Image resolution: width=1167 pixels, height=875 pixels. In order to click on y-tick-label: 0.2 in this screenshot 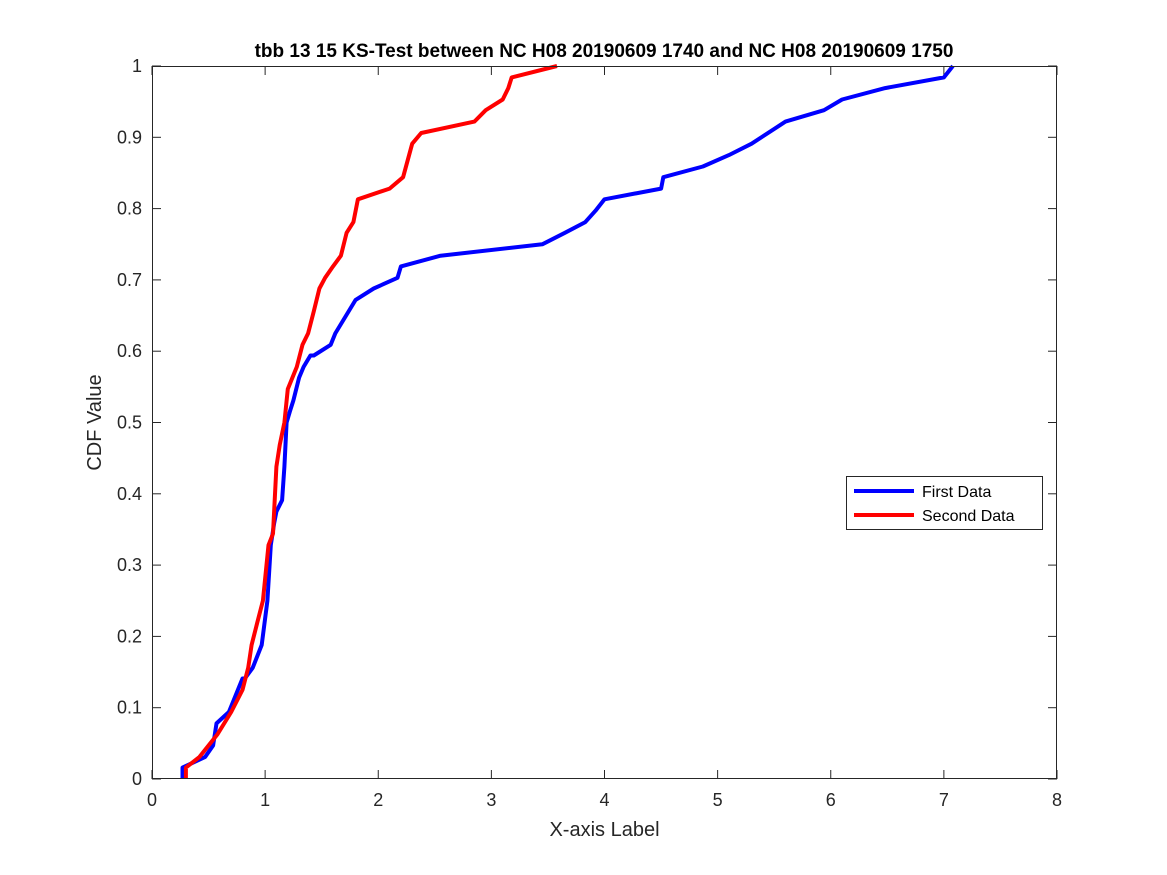, I will do `click(129, 636)`.